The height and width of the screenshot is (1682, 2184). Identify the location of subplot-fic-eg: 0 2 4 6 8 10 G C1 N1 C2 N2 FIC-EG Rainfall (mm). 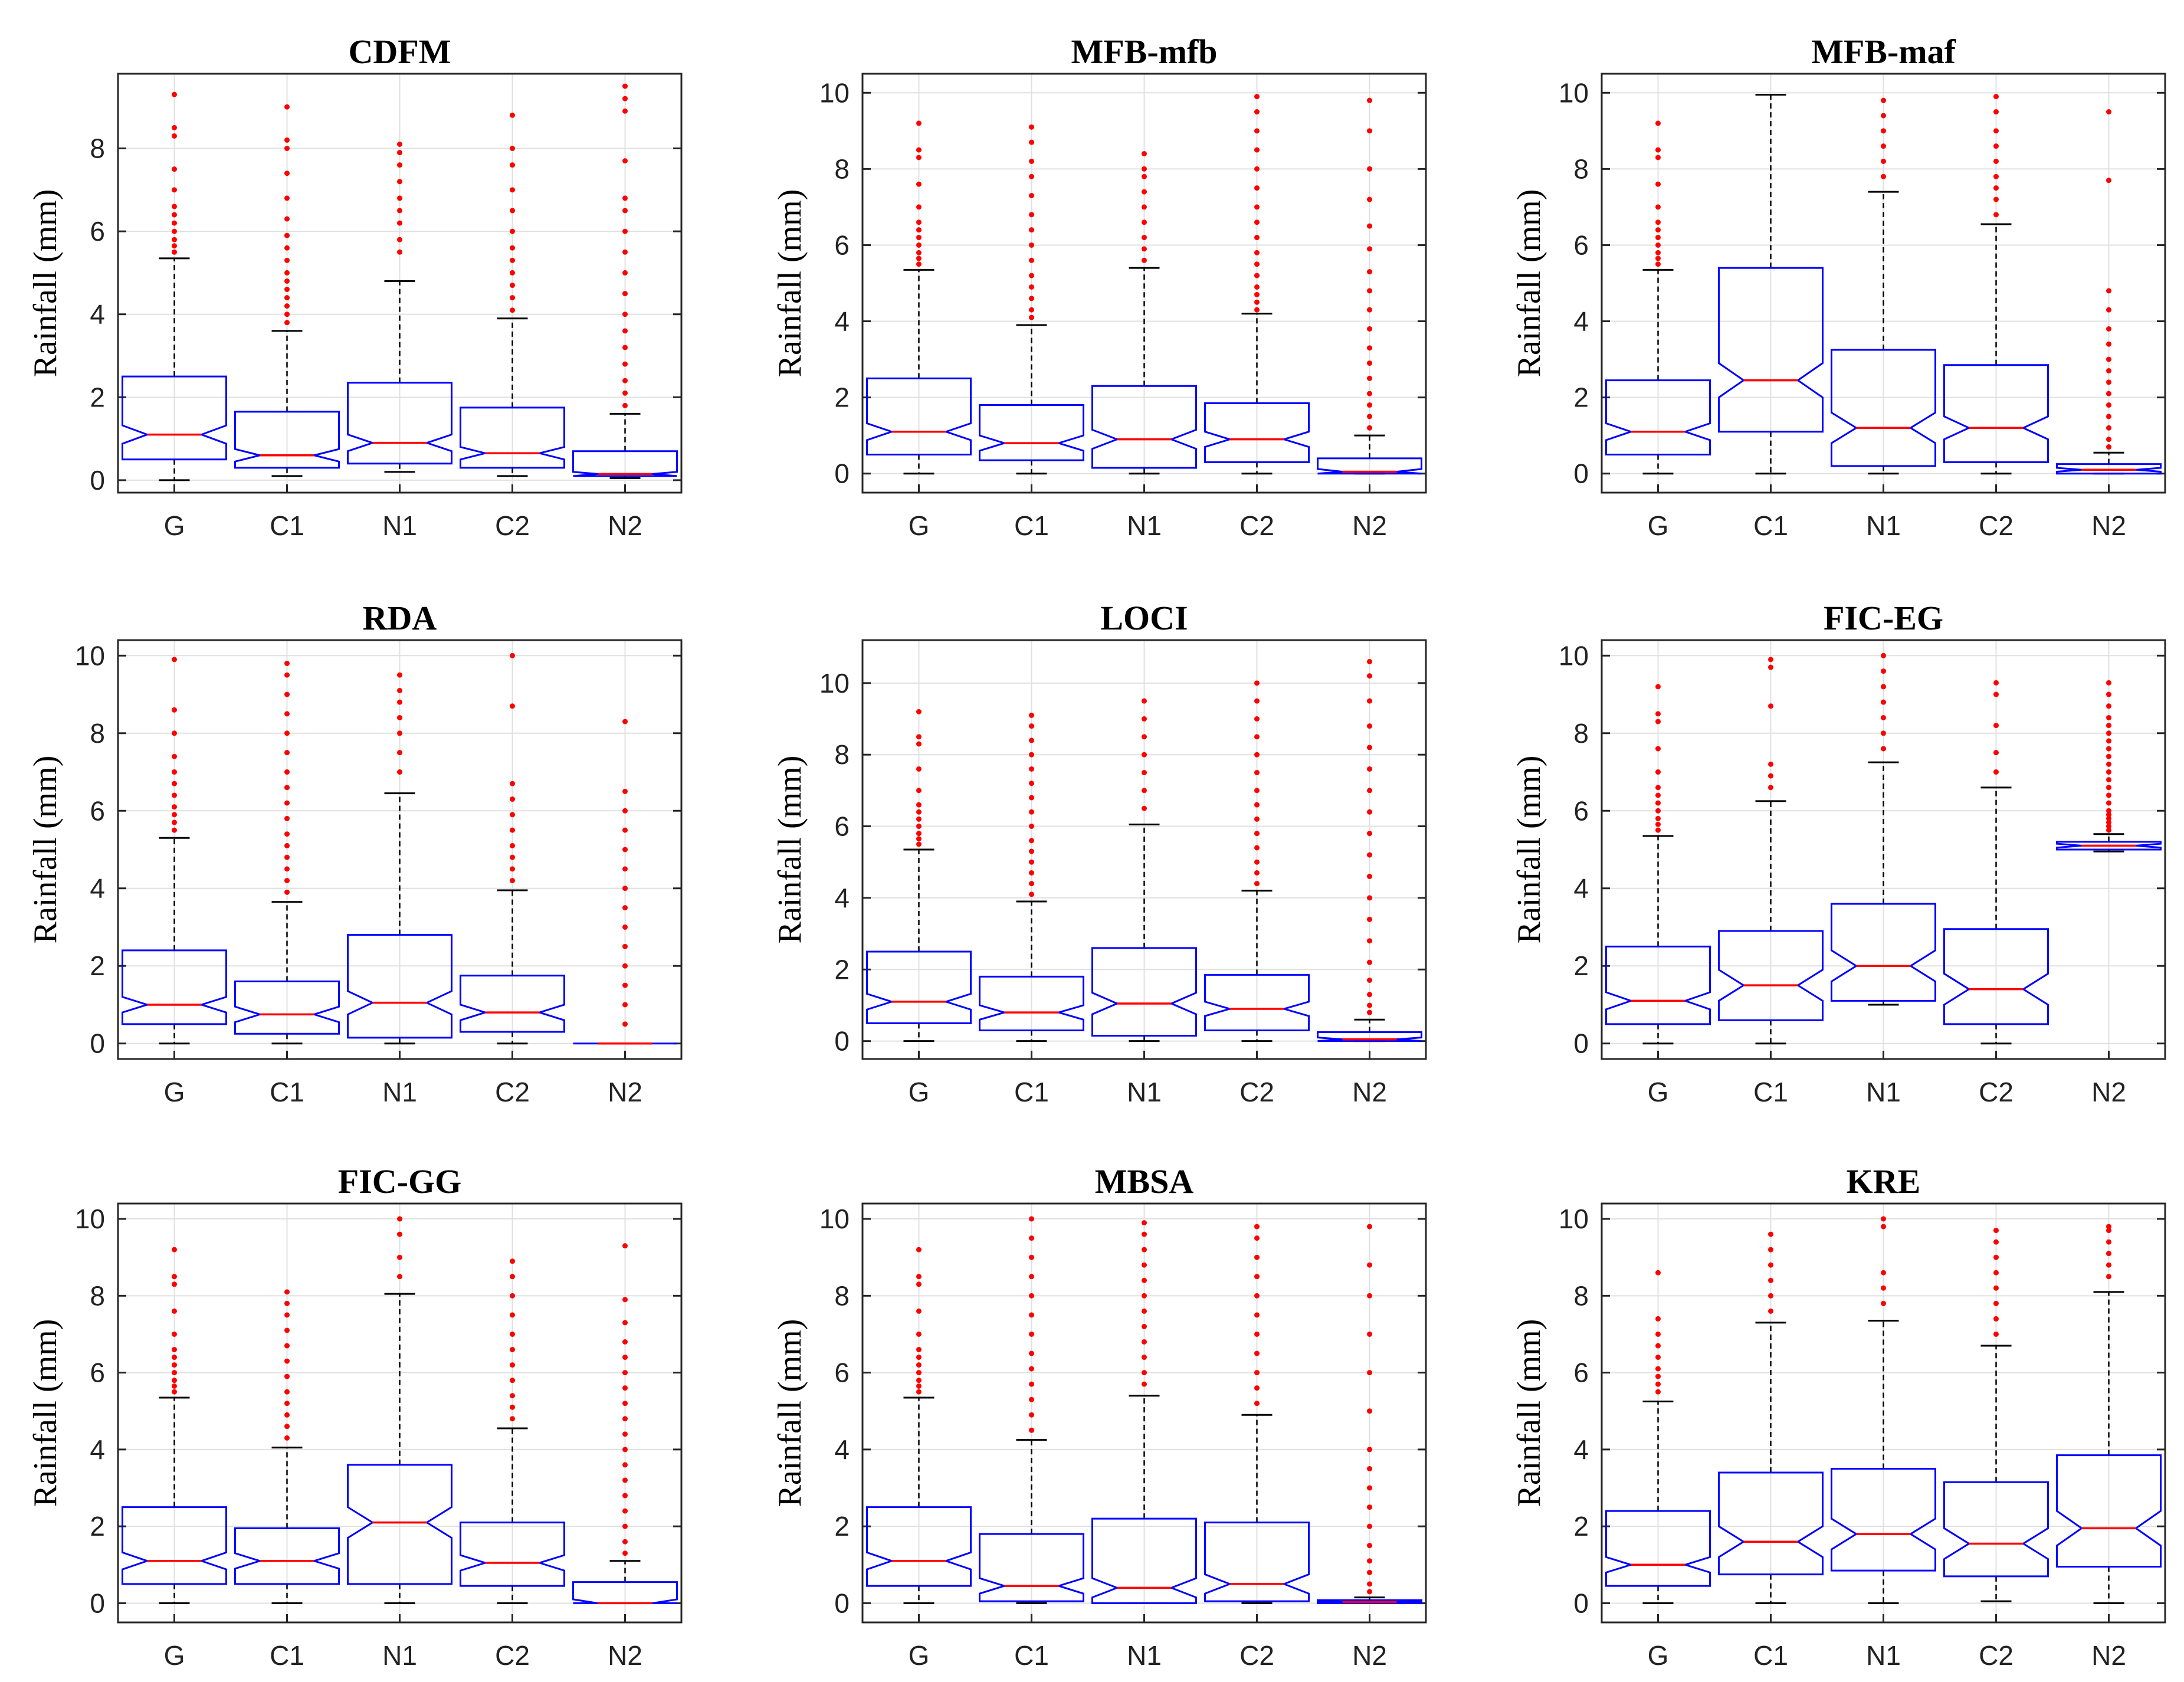
(1838, 853).